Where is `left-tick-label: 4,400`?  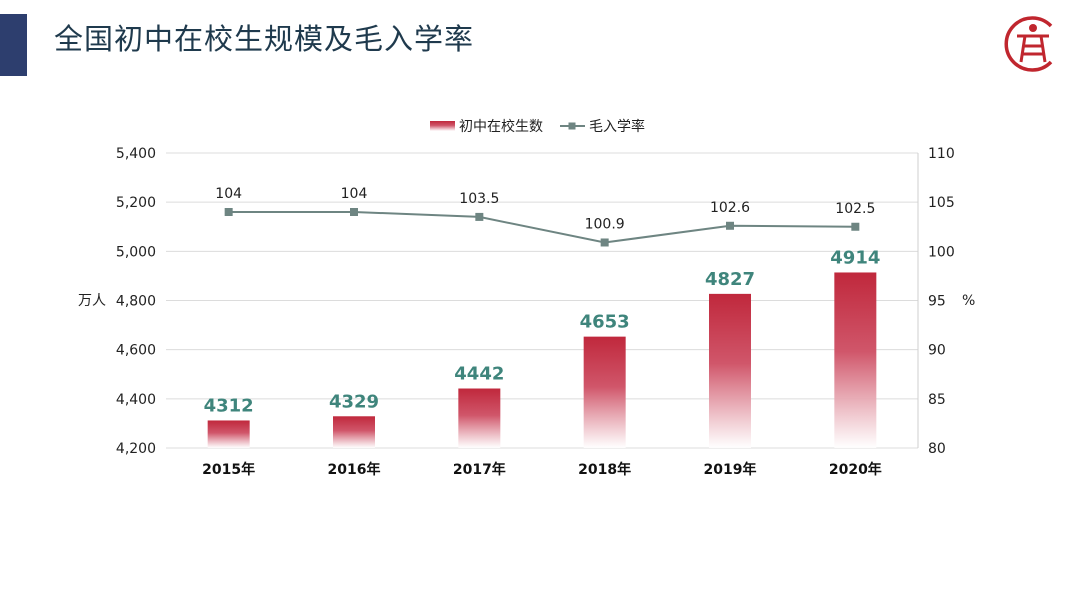 left-tick-label: 4,400 is located at coordinates (136, 400).